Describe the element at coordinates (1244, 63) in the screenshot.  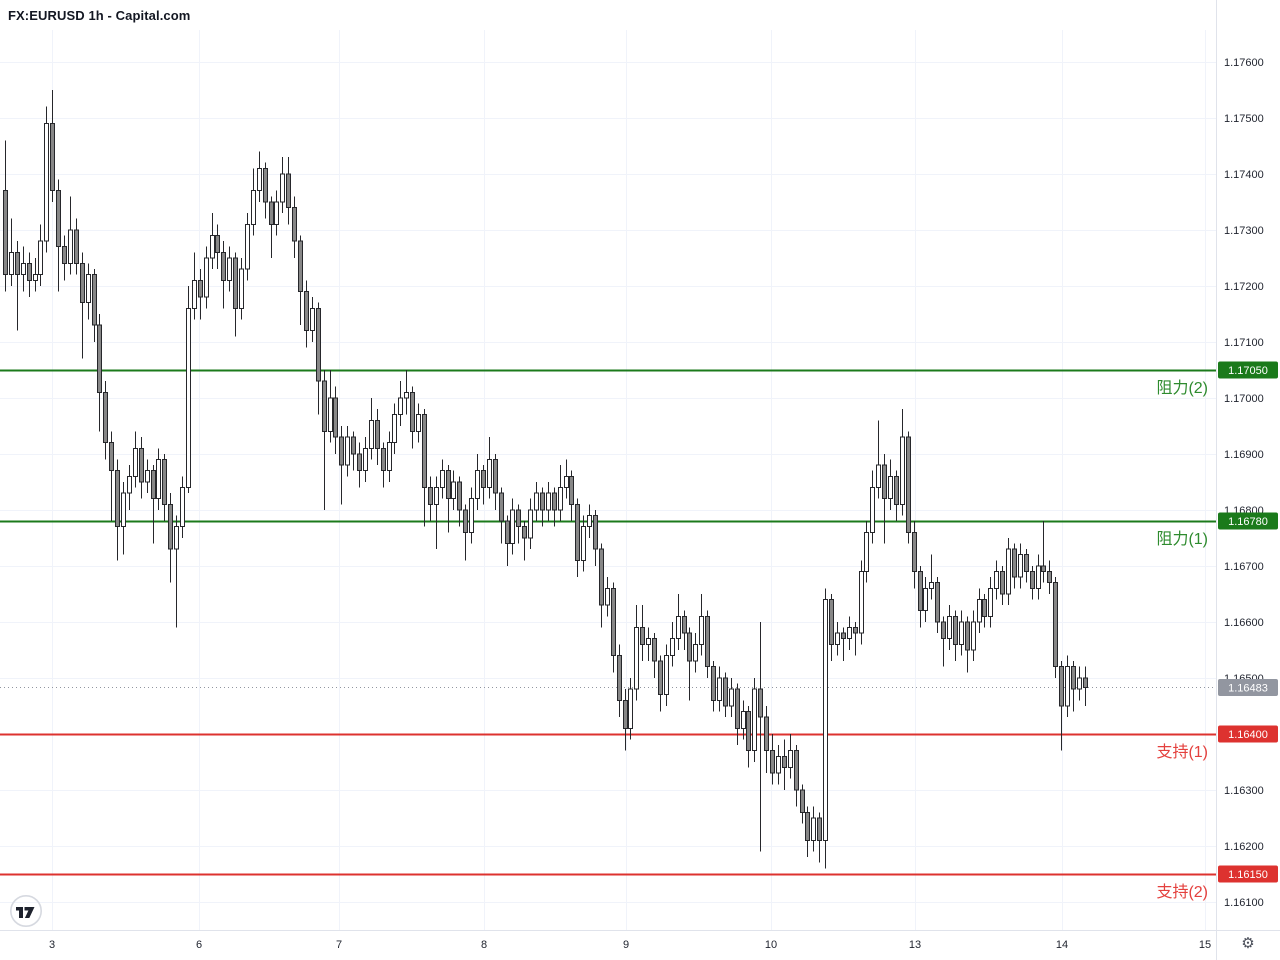
I see `svg-text: 1.17600` at that location.